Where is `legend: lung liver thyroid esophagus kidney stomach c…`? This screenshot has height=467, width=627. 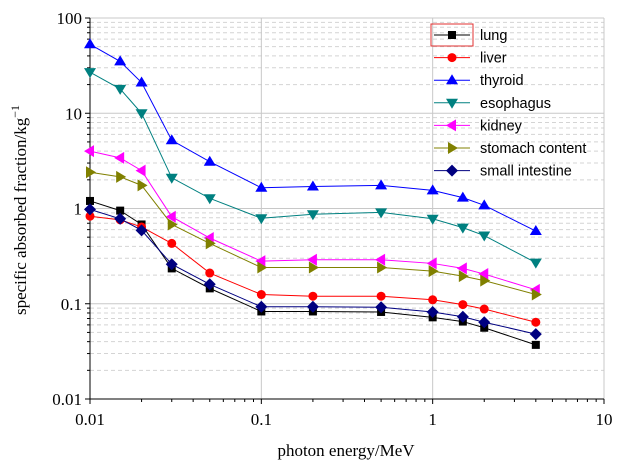
legend: lung liver thyroid esophagus kidney stomach c… is located at coordinates (508, 101).